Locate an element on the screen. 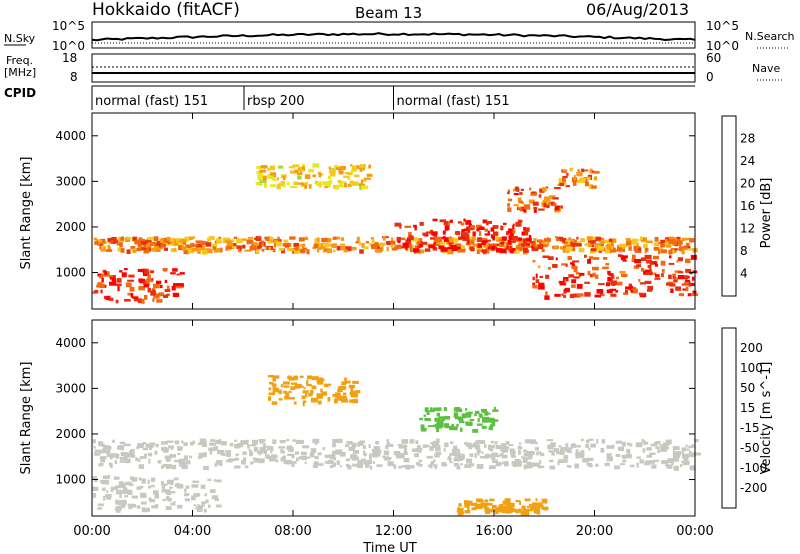 The height and width of the screenshot is (554, 800). x-tick-label: 00:00 is located at coordinates (91, 531).